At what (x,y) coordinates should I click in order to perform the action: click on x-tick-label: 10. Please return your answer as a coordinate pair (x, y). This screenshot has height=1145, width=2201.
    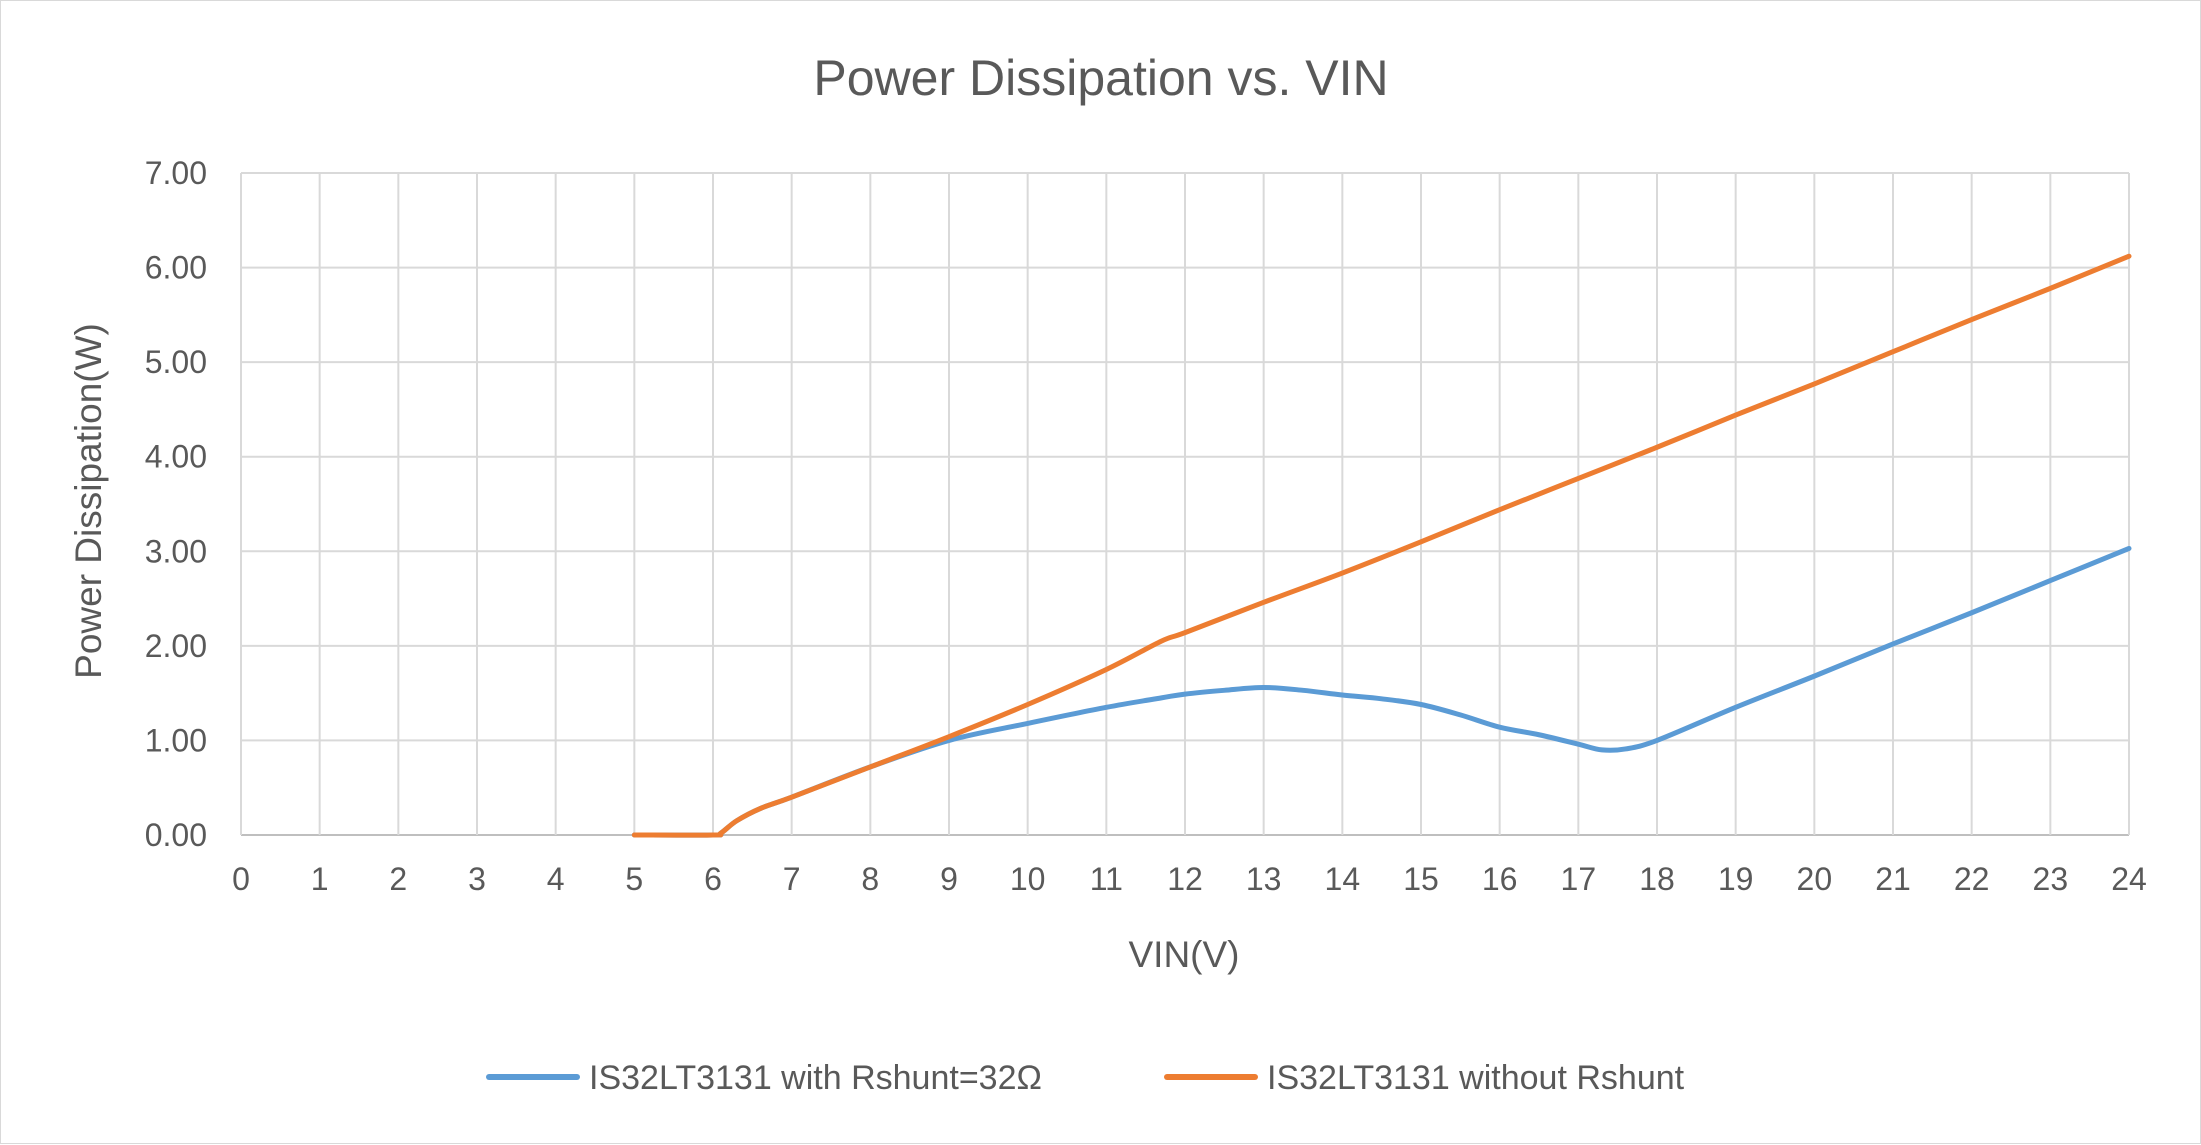
    Looking at the image, I should click on (1028, 879).